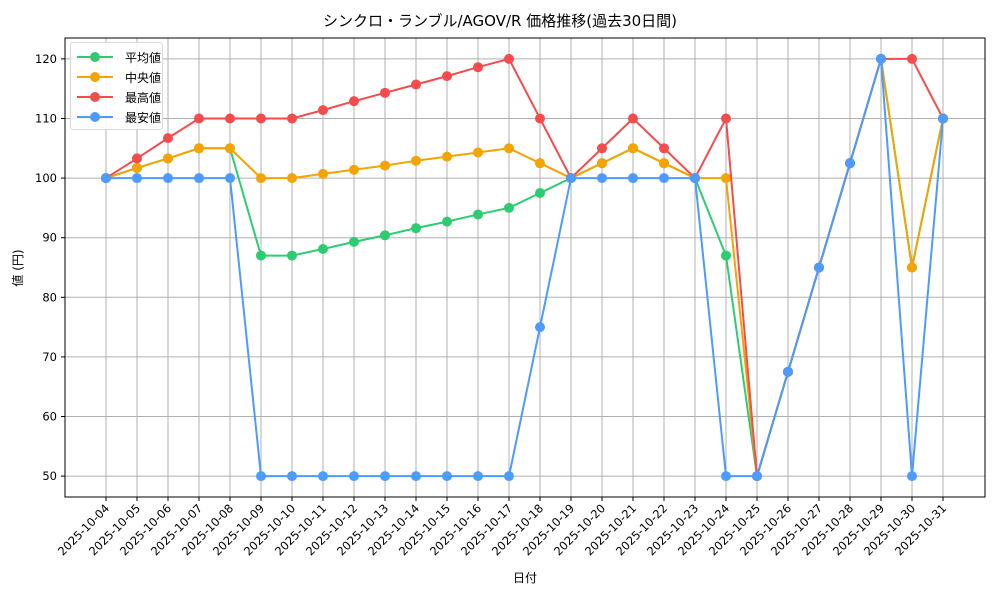  Describe the element at coordinates (143, 57) in the screenshot. I see `legend-label: 平均値` at that location.